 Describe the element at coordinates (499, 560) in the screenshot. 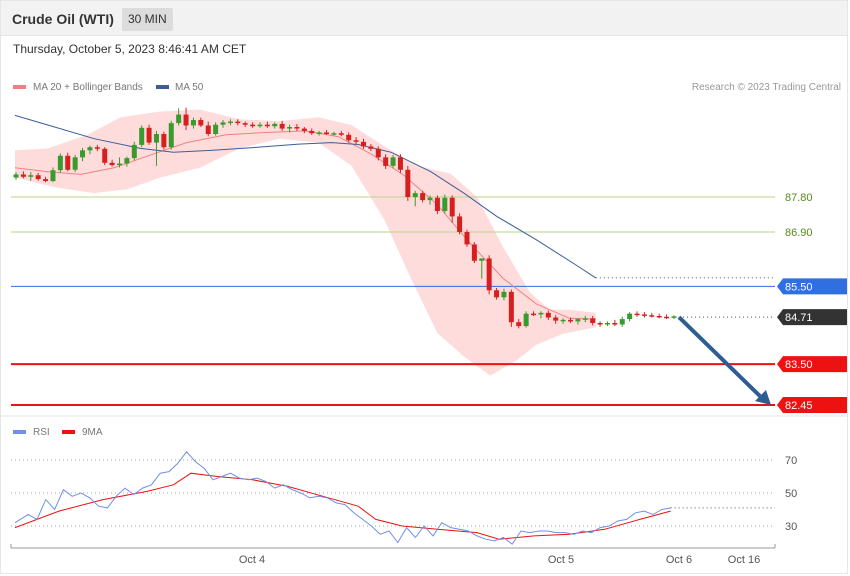

I see `x-tick-labels: Oct 4 Oct 5 Oct 6 Oct 16` at that location.